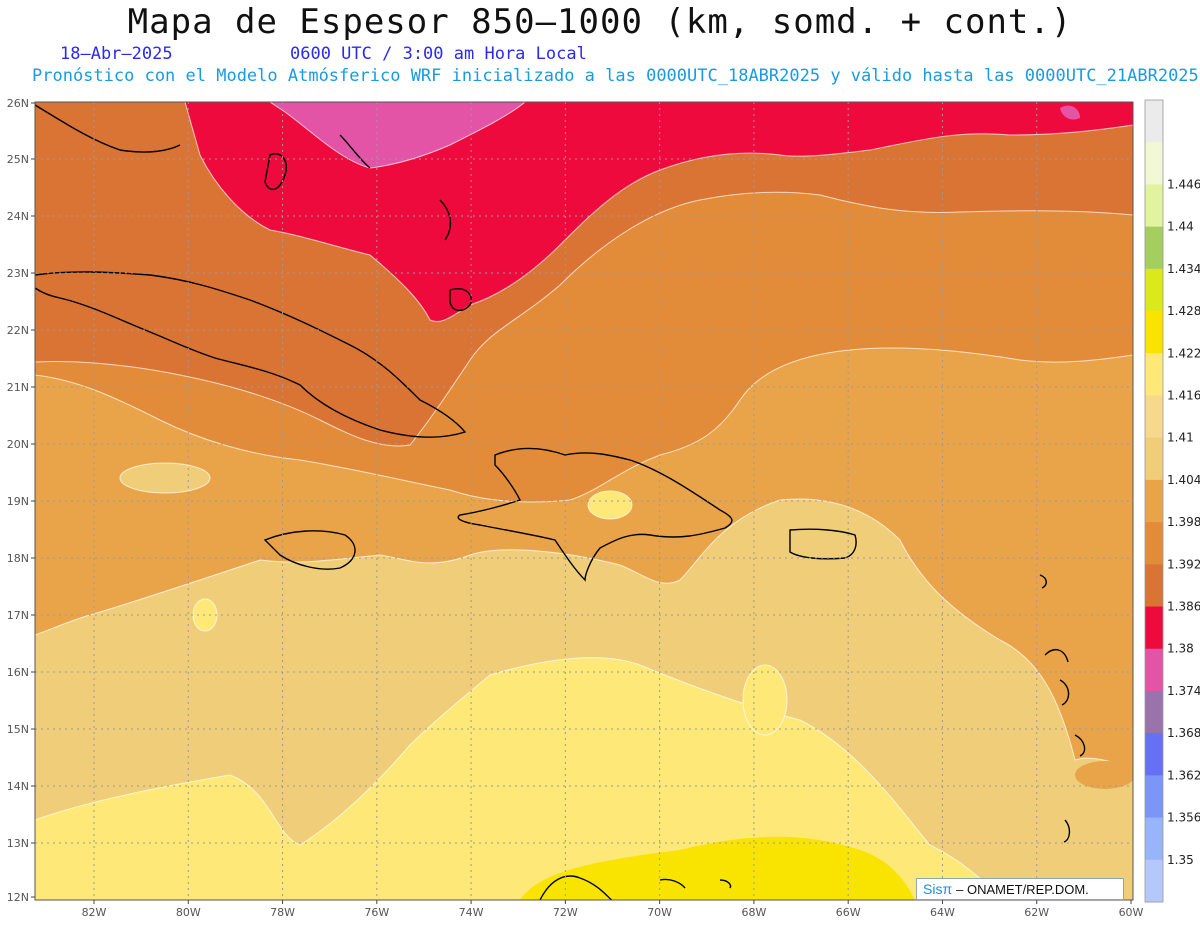  I want to click on colorbar-label: 1.374, so click(1183, 691).